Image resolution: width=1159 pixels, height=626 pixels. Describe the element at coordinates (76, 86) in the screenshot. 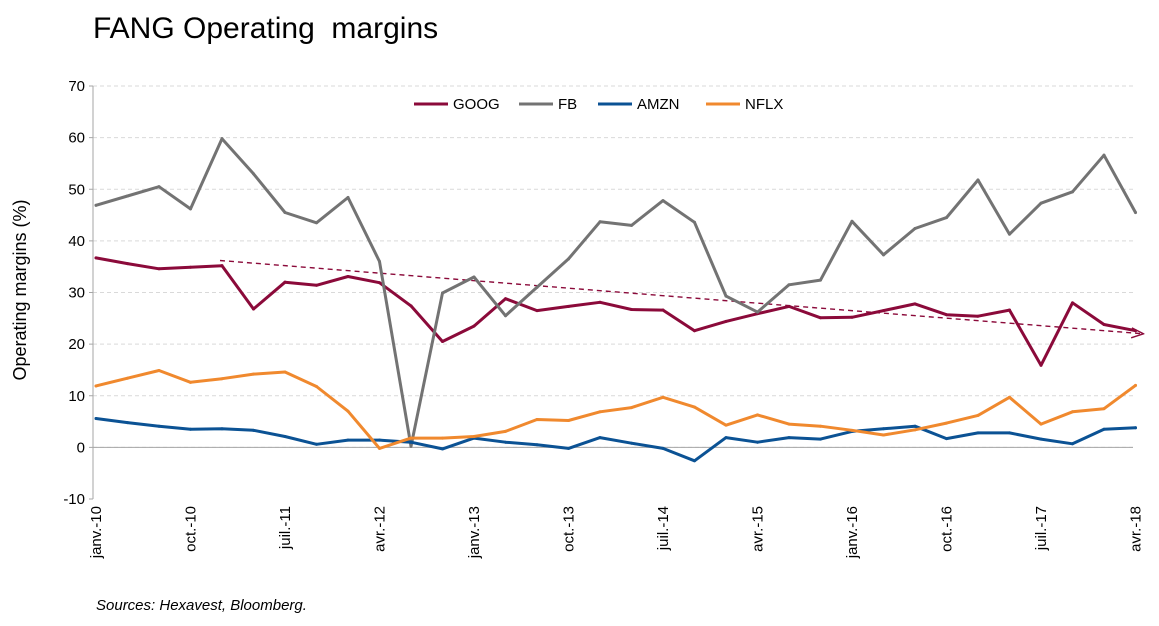

I see `y-tick-label: 70` at that location.